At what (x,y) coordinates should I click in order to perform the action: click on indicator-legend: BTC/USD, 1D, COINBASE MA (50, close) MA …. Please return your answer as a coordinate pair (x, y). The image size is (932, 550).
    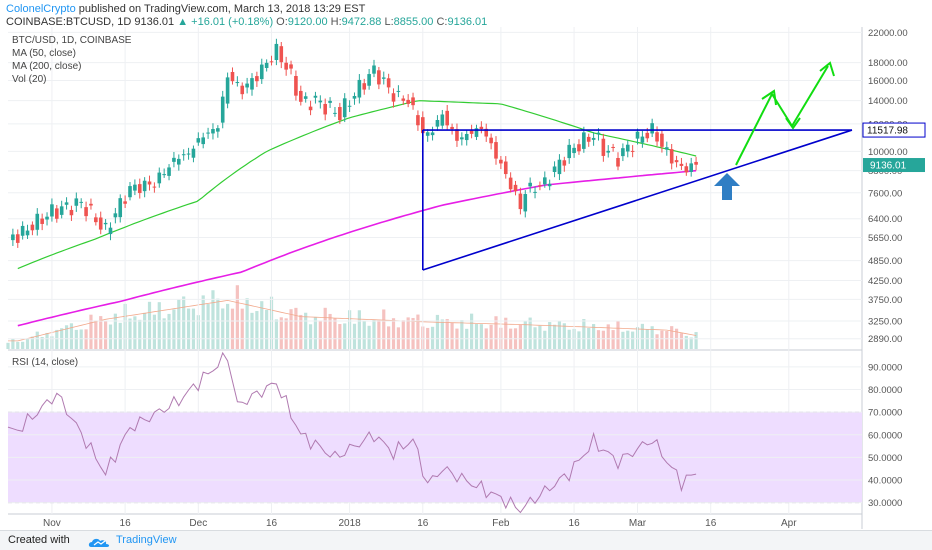
    Looking at the image, I should click on (71, 60).